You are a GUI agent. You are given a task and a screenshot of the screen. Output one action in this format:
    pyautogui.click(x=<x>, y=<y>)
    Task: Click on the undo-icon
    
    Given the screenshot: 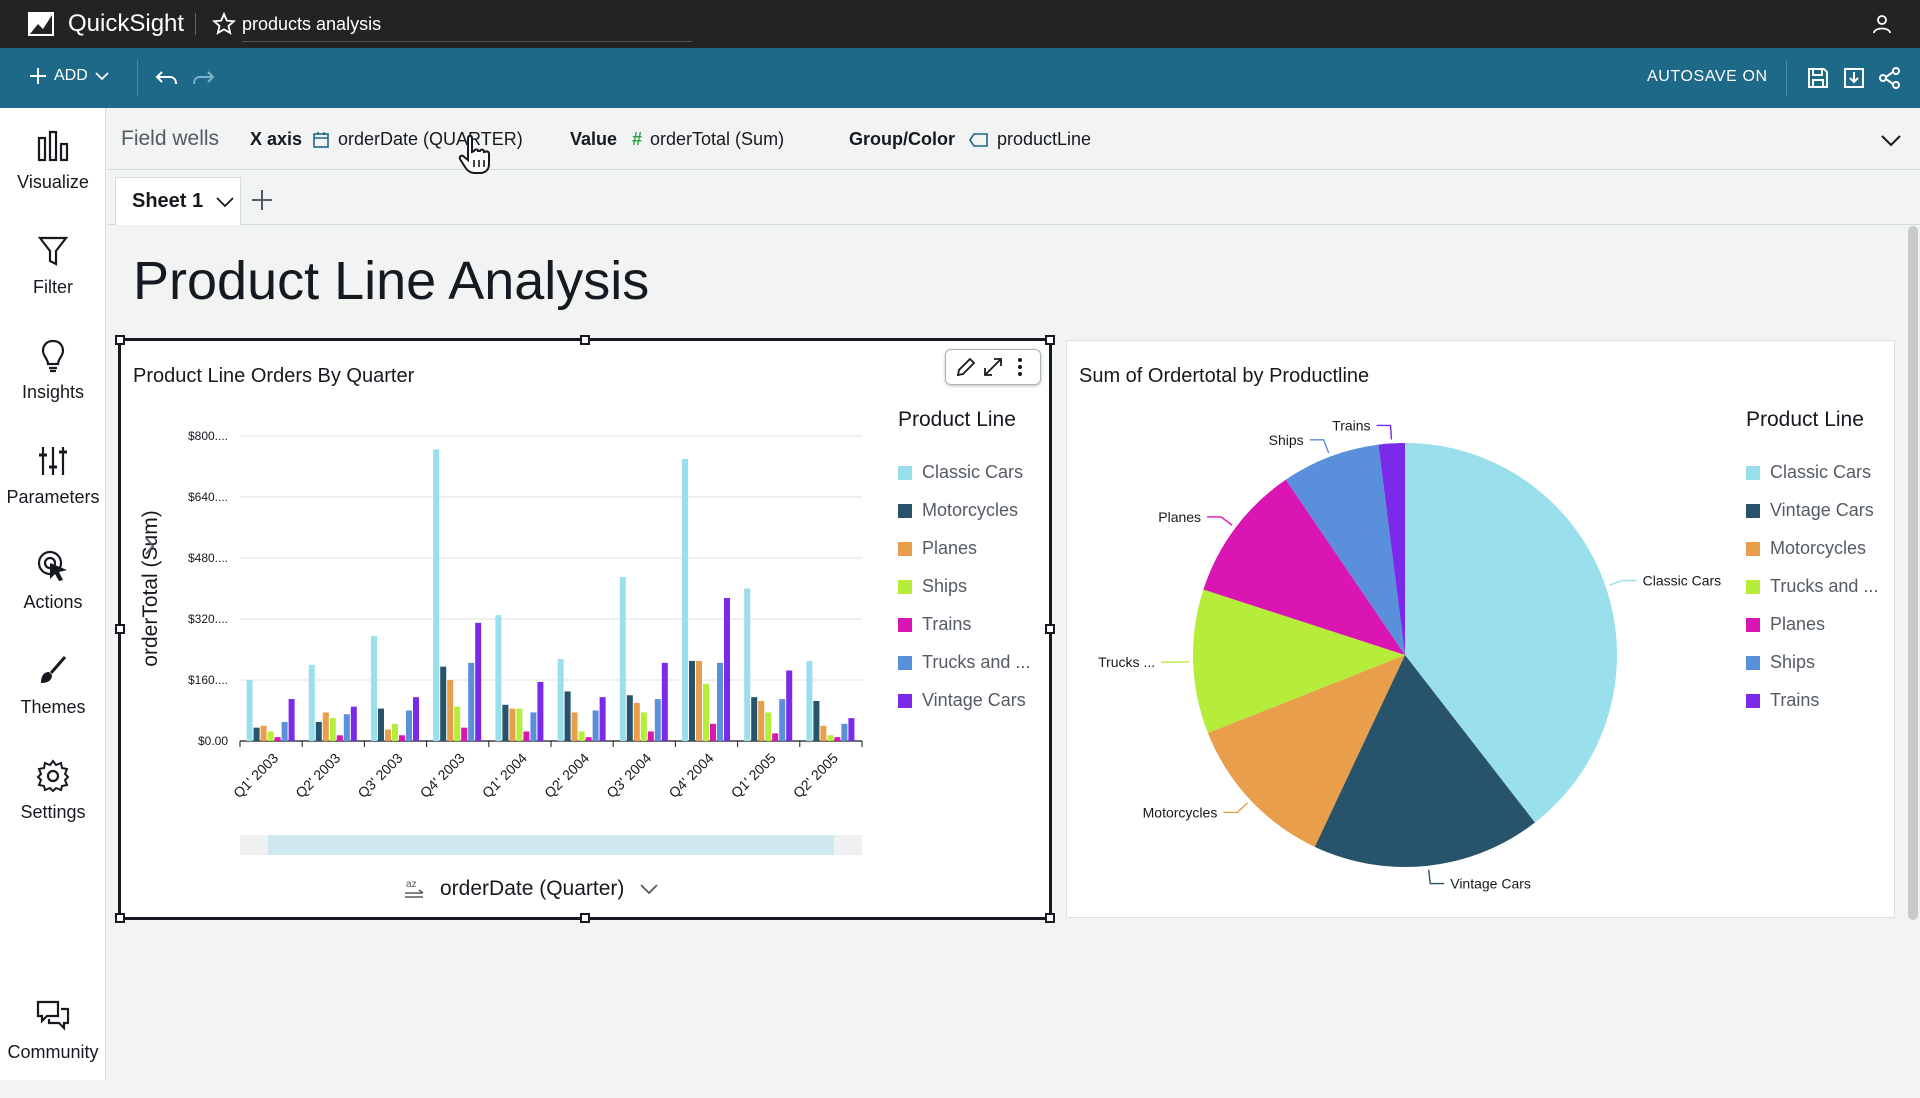 What is the action you would take?
    pyautogui.click(x=167, y=78)
    